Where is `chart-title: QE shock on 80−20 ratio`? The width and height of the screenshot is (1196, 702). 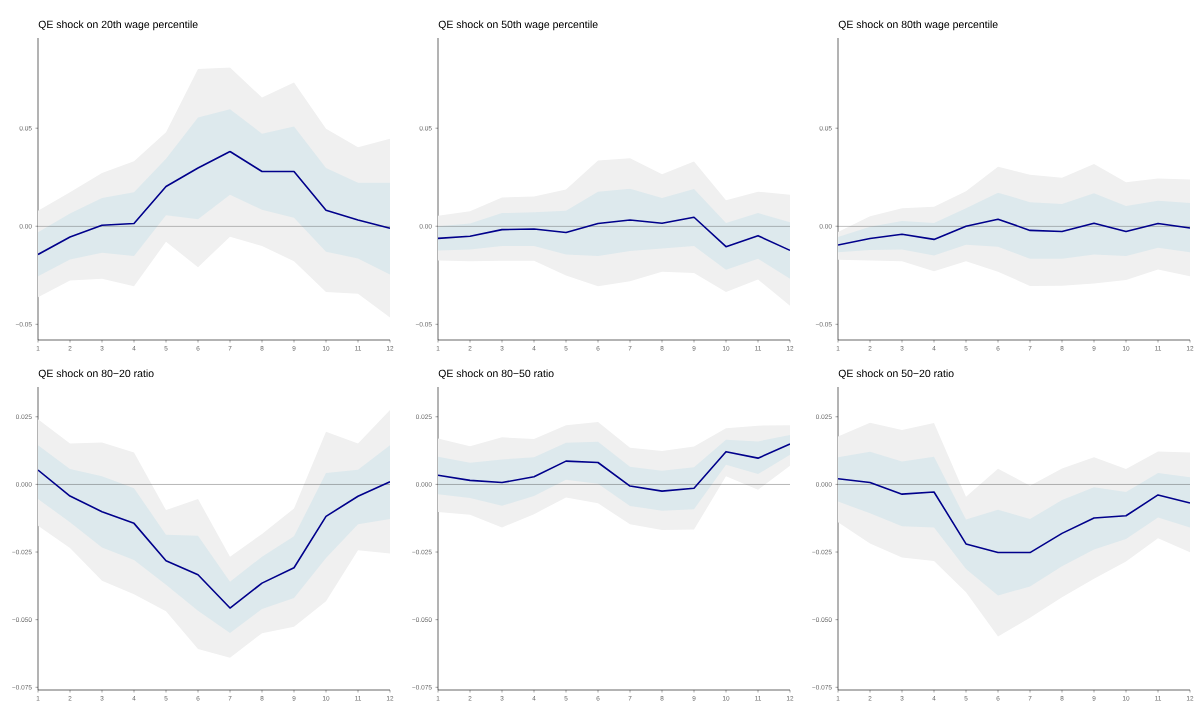 chart-title: QE shock on 80−20 ratio is located at coordinates (96, 374).